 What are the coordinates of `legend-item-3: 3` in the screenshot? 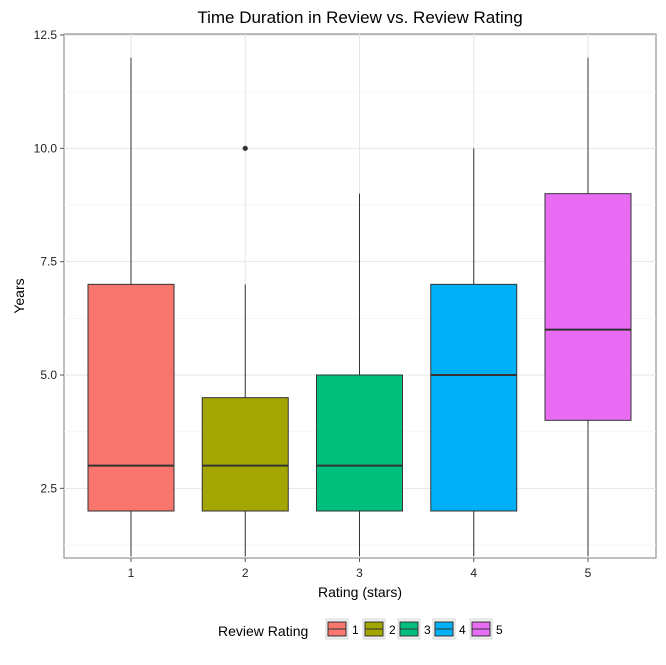 It's located at (414, 629).